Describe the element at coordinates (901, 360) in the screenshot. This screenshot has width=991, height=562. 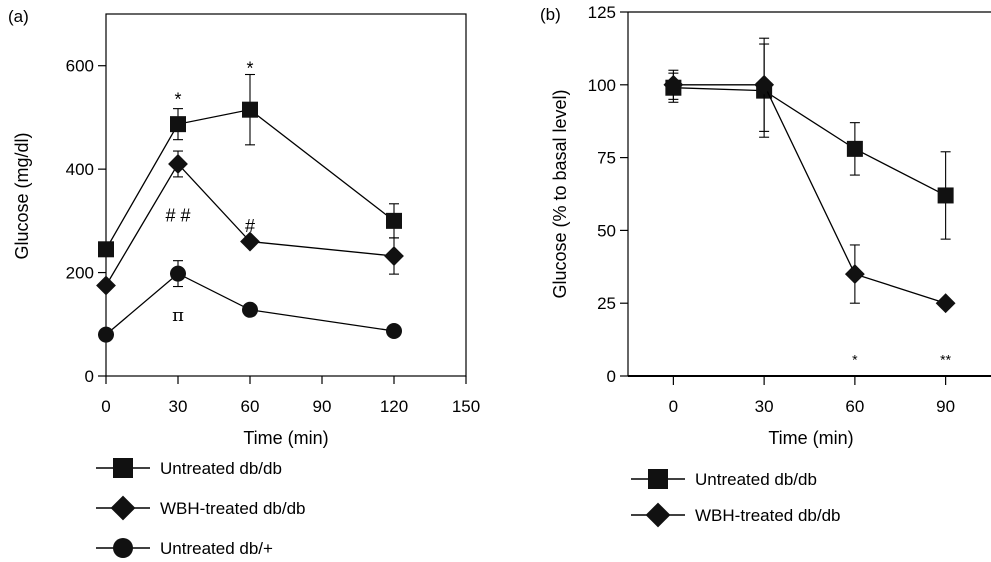
I see `panel-b-annotations: * **` at that location.